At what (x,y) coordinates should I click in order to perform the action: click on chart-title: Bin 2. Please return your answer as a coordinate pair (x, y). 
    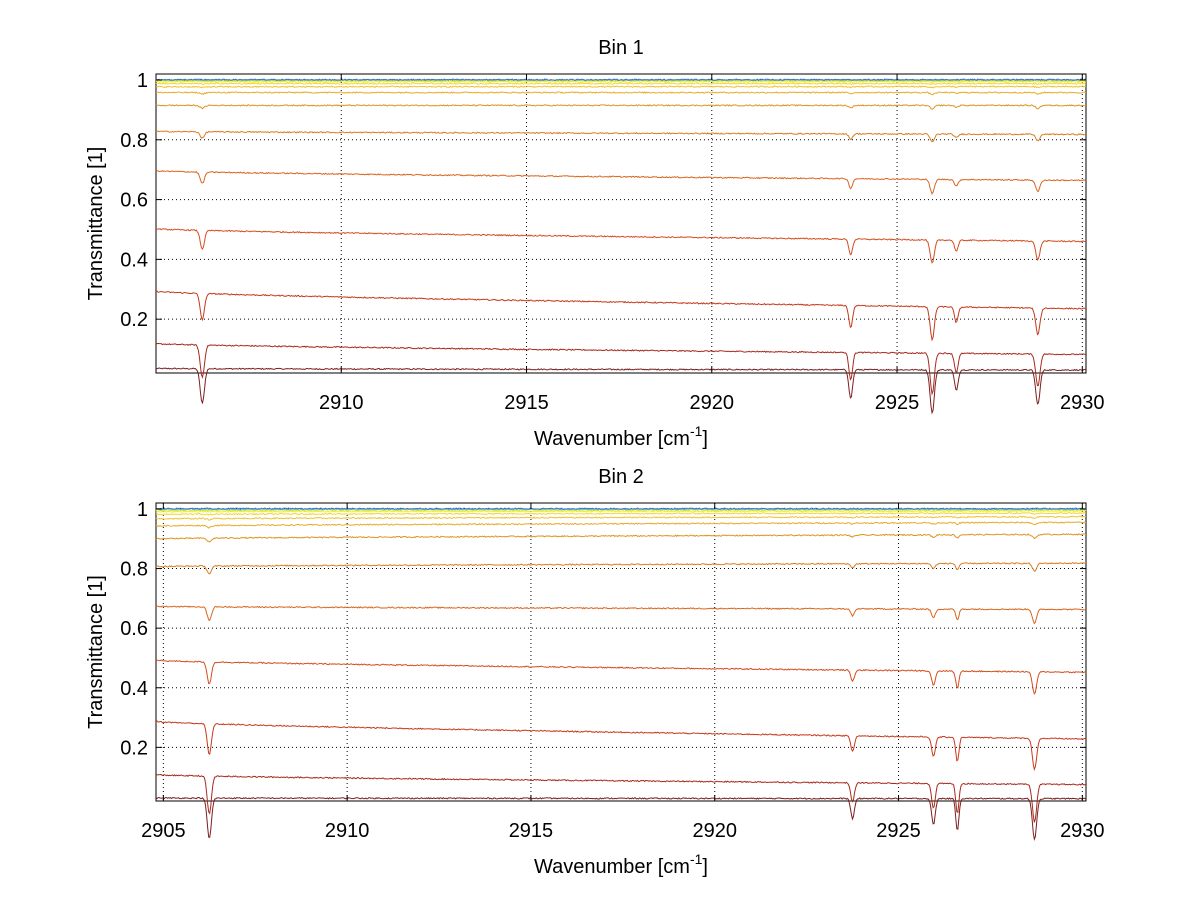
    Looking at the image, I should click on (621, 477).